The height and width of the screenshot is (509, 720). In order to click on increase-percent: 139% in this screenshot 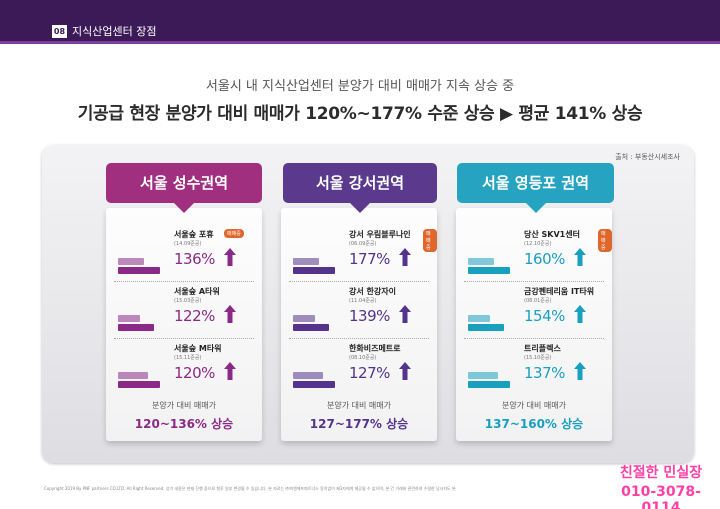, I will do `click(369, 316)`.